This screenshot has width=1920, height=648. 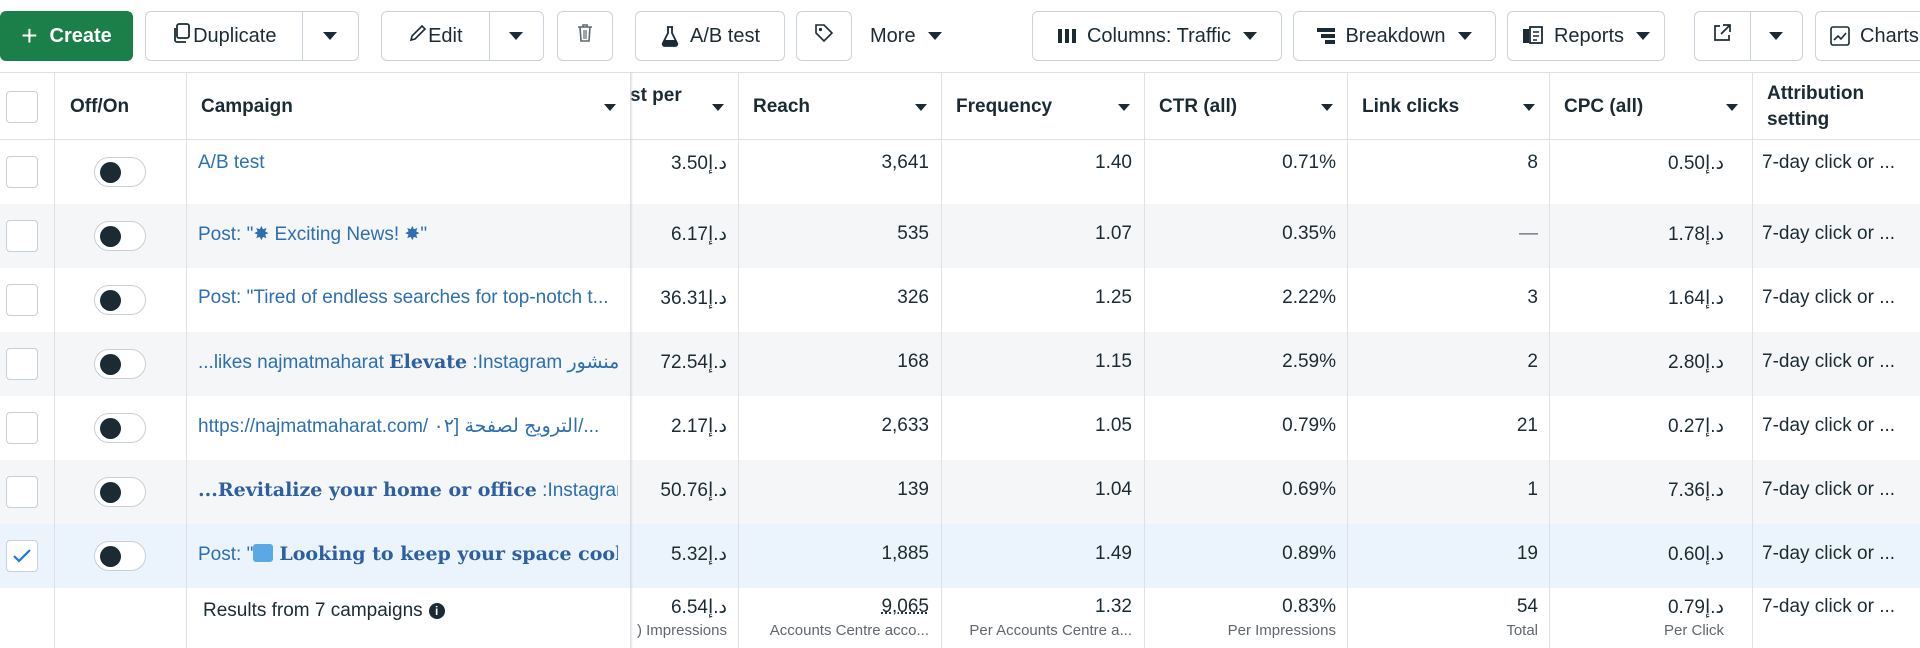 What do you see at coordinates (1309, 298) in the screenshot?
I see `ctr-value: 2.22%` at bounding box center [1309, 298].